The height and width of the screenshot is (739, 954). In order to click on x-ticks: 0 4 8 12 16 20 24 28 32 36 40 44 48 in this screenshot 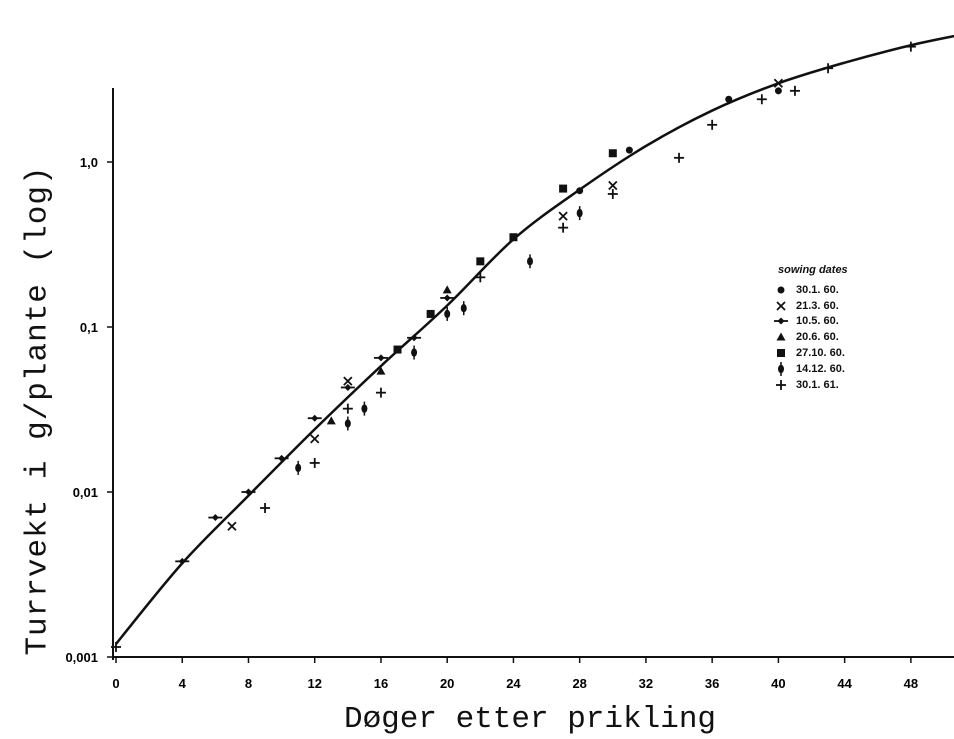, I will do `click(515, 674)`.